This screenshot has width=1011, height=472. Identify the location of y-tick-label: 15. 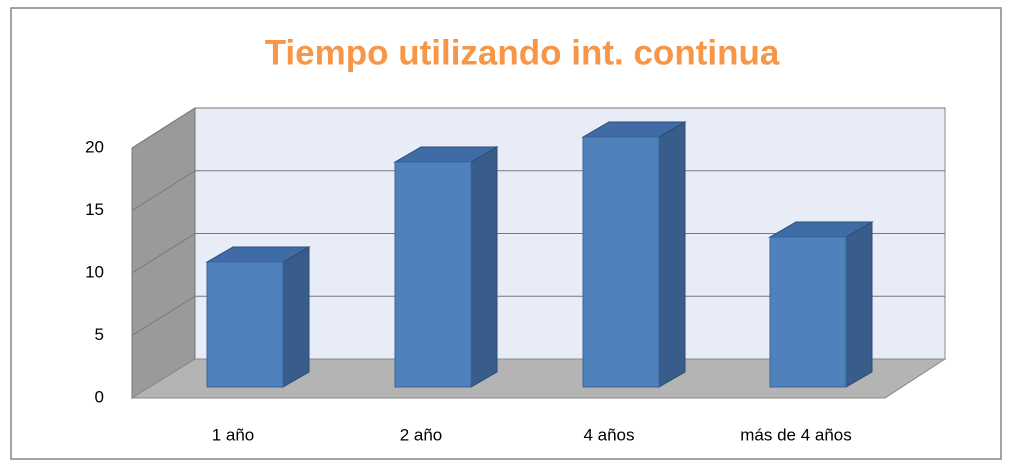
(94, 209).